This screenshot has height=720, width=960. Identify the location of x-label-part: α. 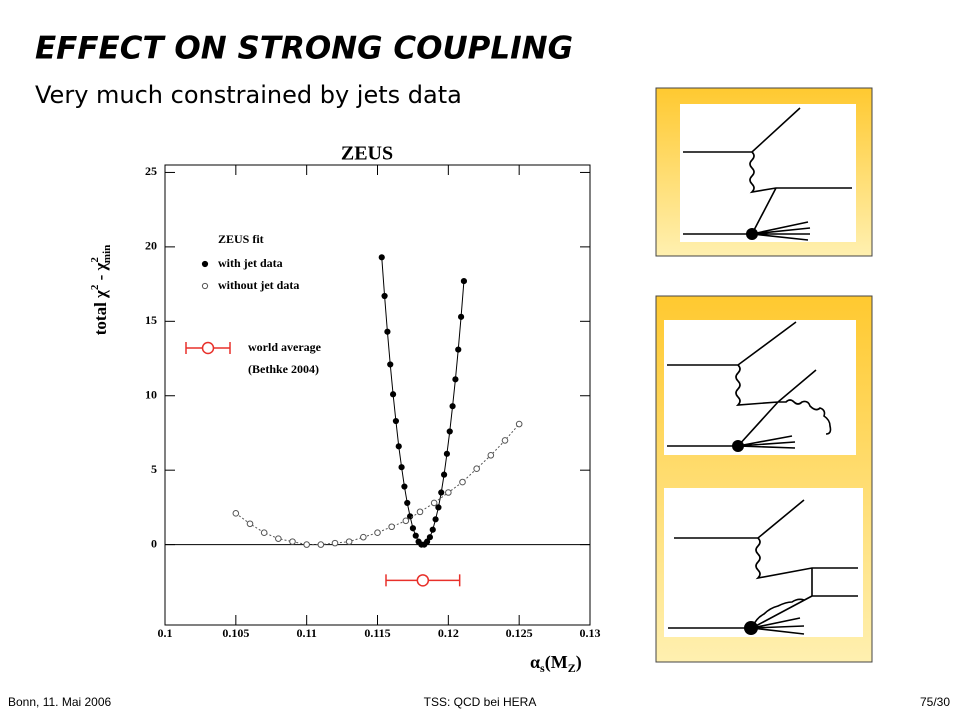
(535, 662).